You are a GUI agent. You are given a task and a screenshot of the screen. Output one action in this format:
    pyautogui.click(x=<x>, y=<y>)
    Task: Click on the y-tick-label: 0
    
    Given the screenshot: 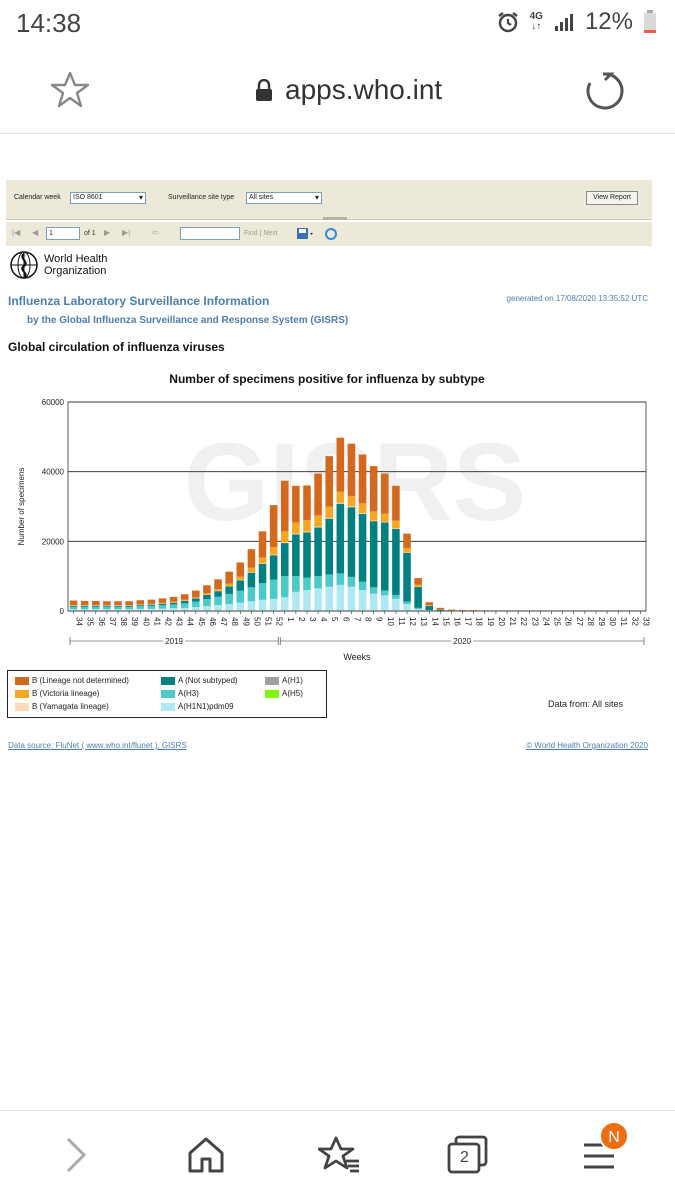 What is the action you would take?
    pyautogui.click(x=62, y=611)
    